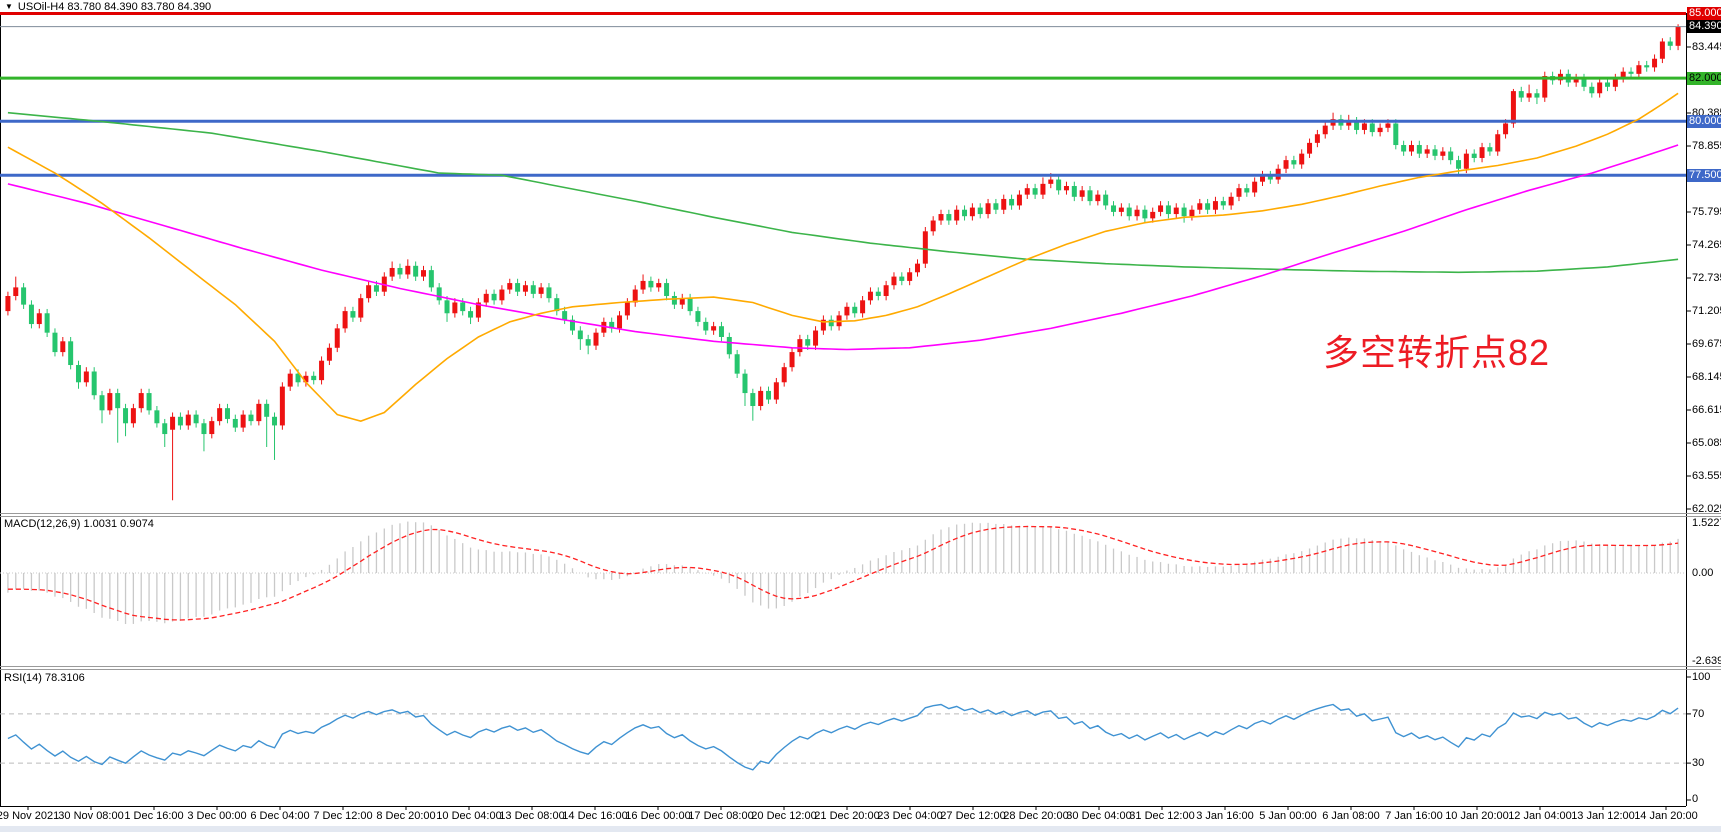 The height and width of the screenshot is (832, 1721). I want to click on rsi-line, so click(843, 737).